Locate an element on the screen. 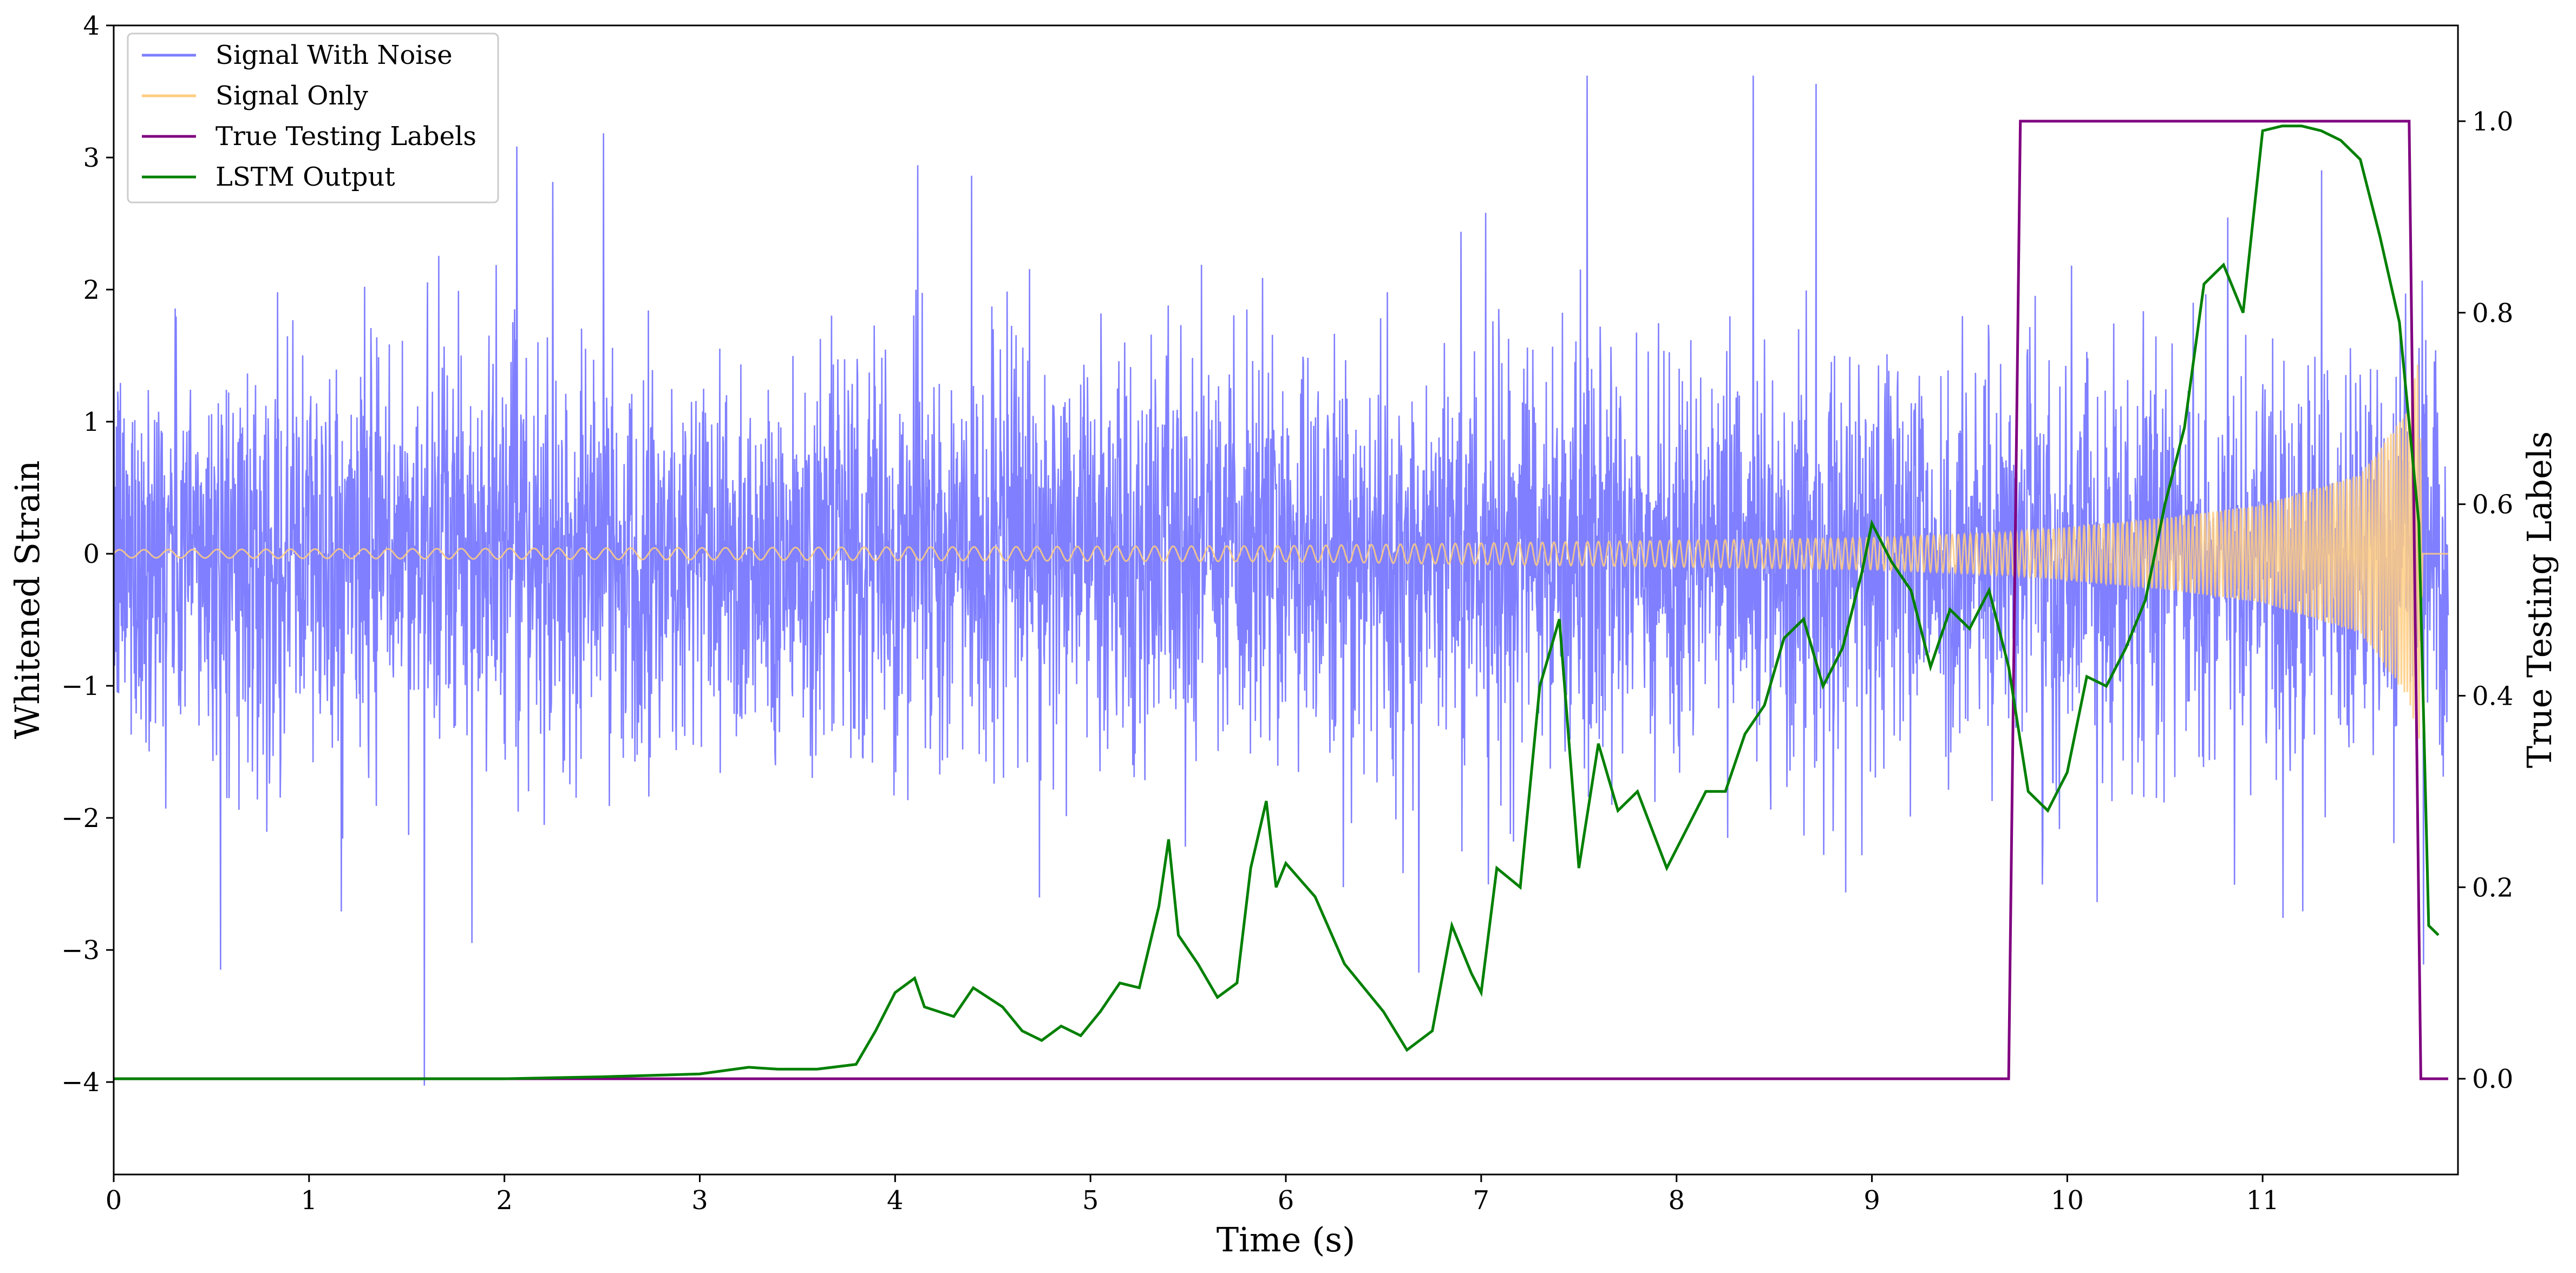 This screenshot has width=2576, height=1273. y-left-tick-label: −4 is located at coordinates (80, 1082).